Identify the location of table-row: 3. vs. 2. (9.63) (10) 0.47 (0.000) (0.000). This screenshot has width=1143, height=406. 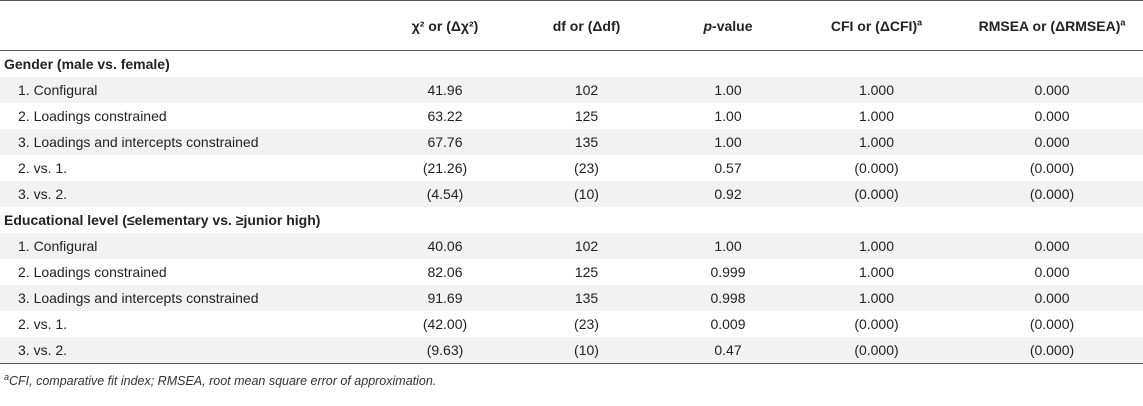
(571, 350).